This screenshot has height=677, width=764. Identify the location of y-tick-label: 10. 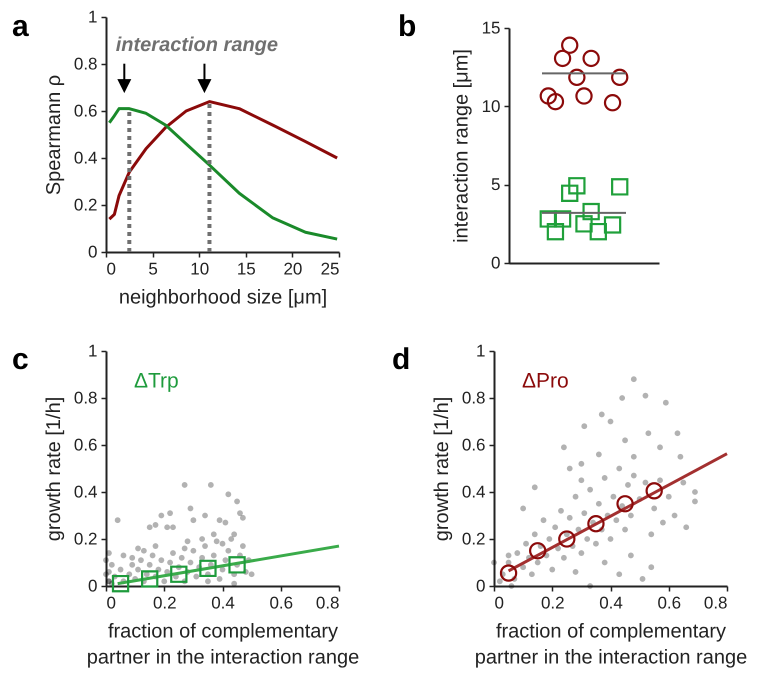
(491, 106).